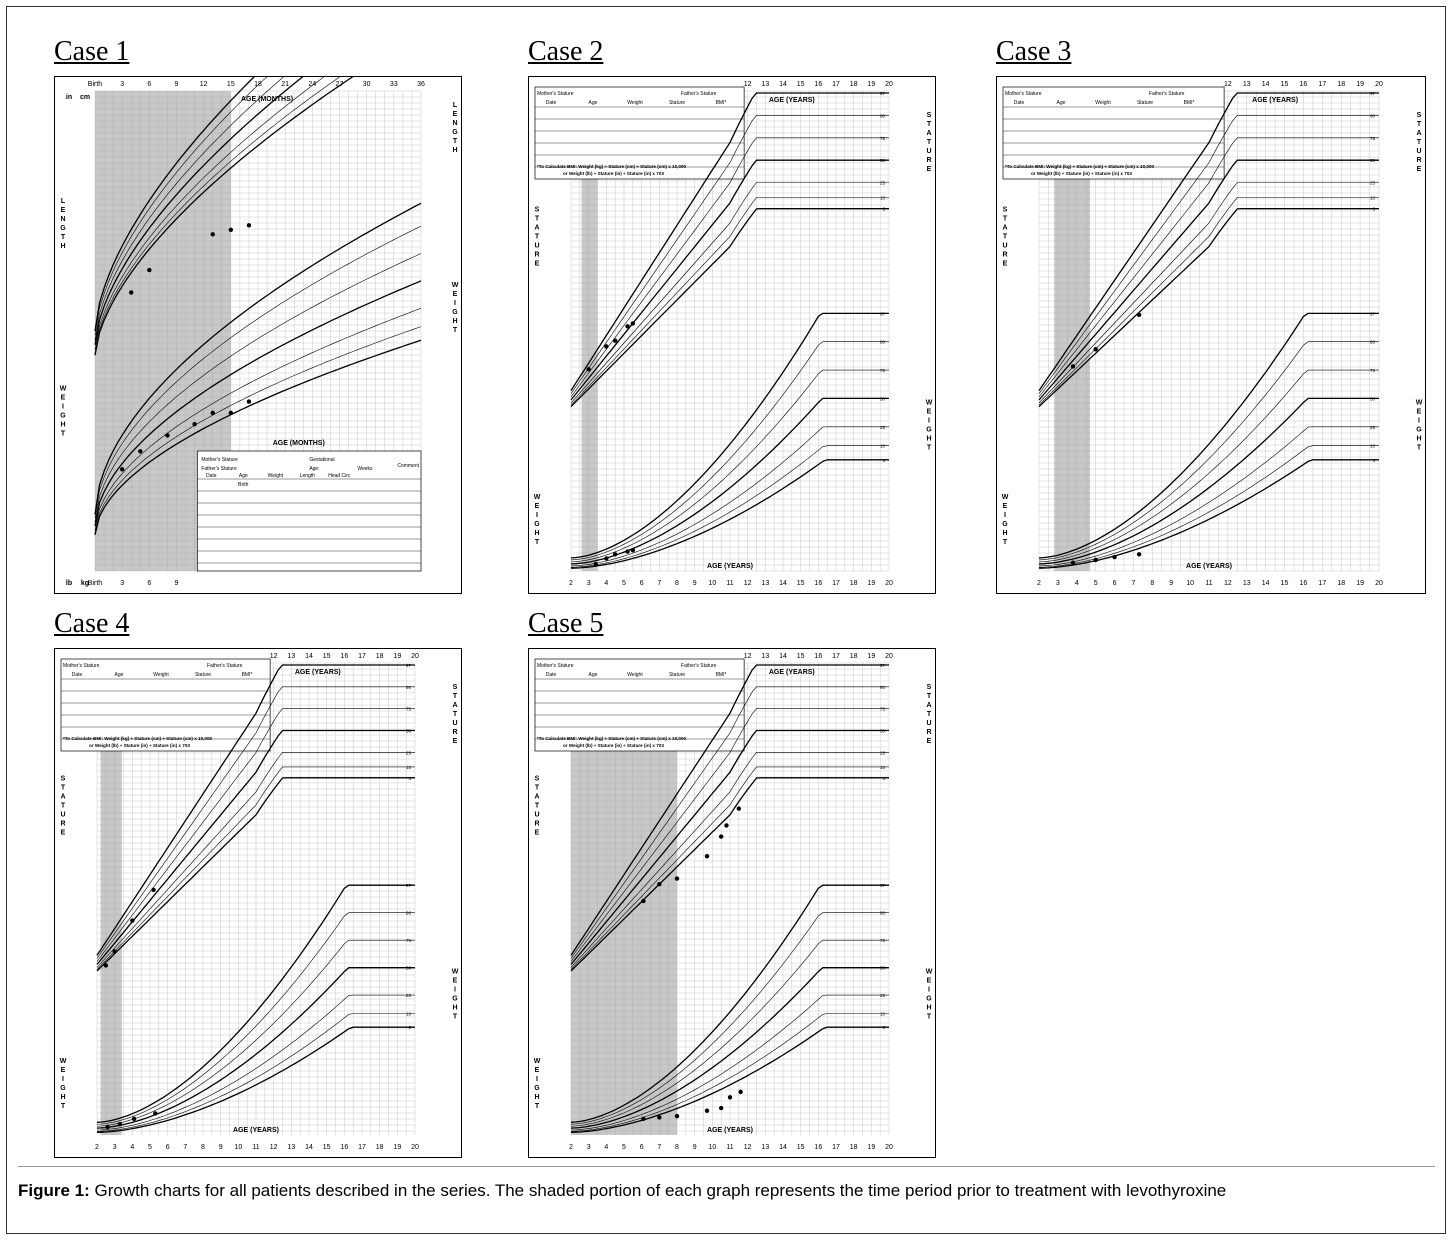 This screenshot has width=1453, height=1241. Describe the element at coordinates (131, 292) in the screenshot. I see `length-data-point` at that location.